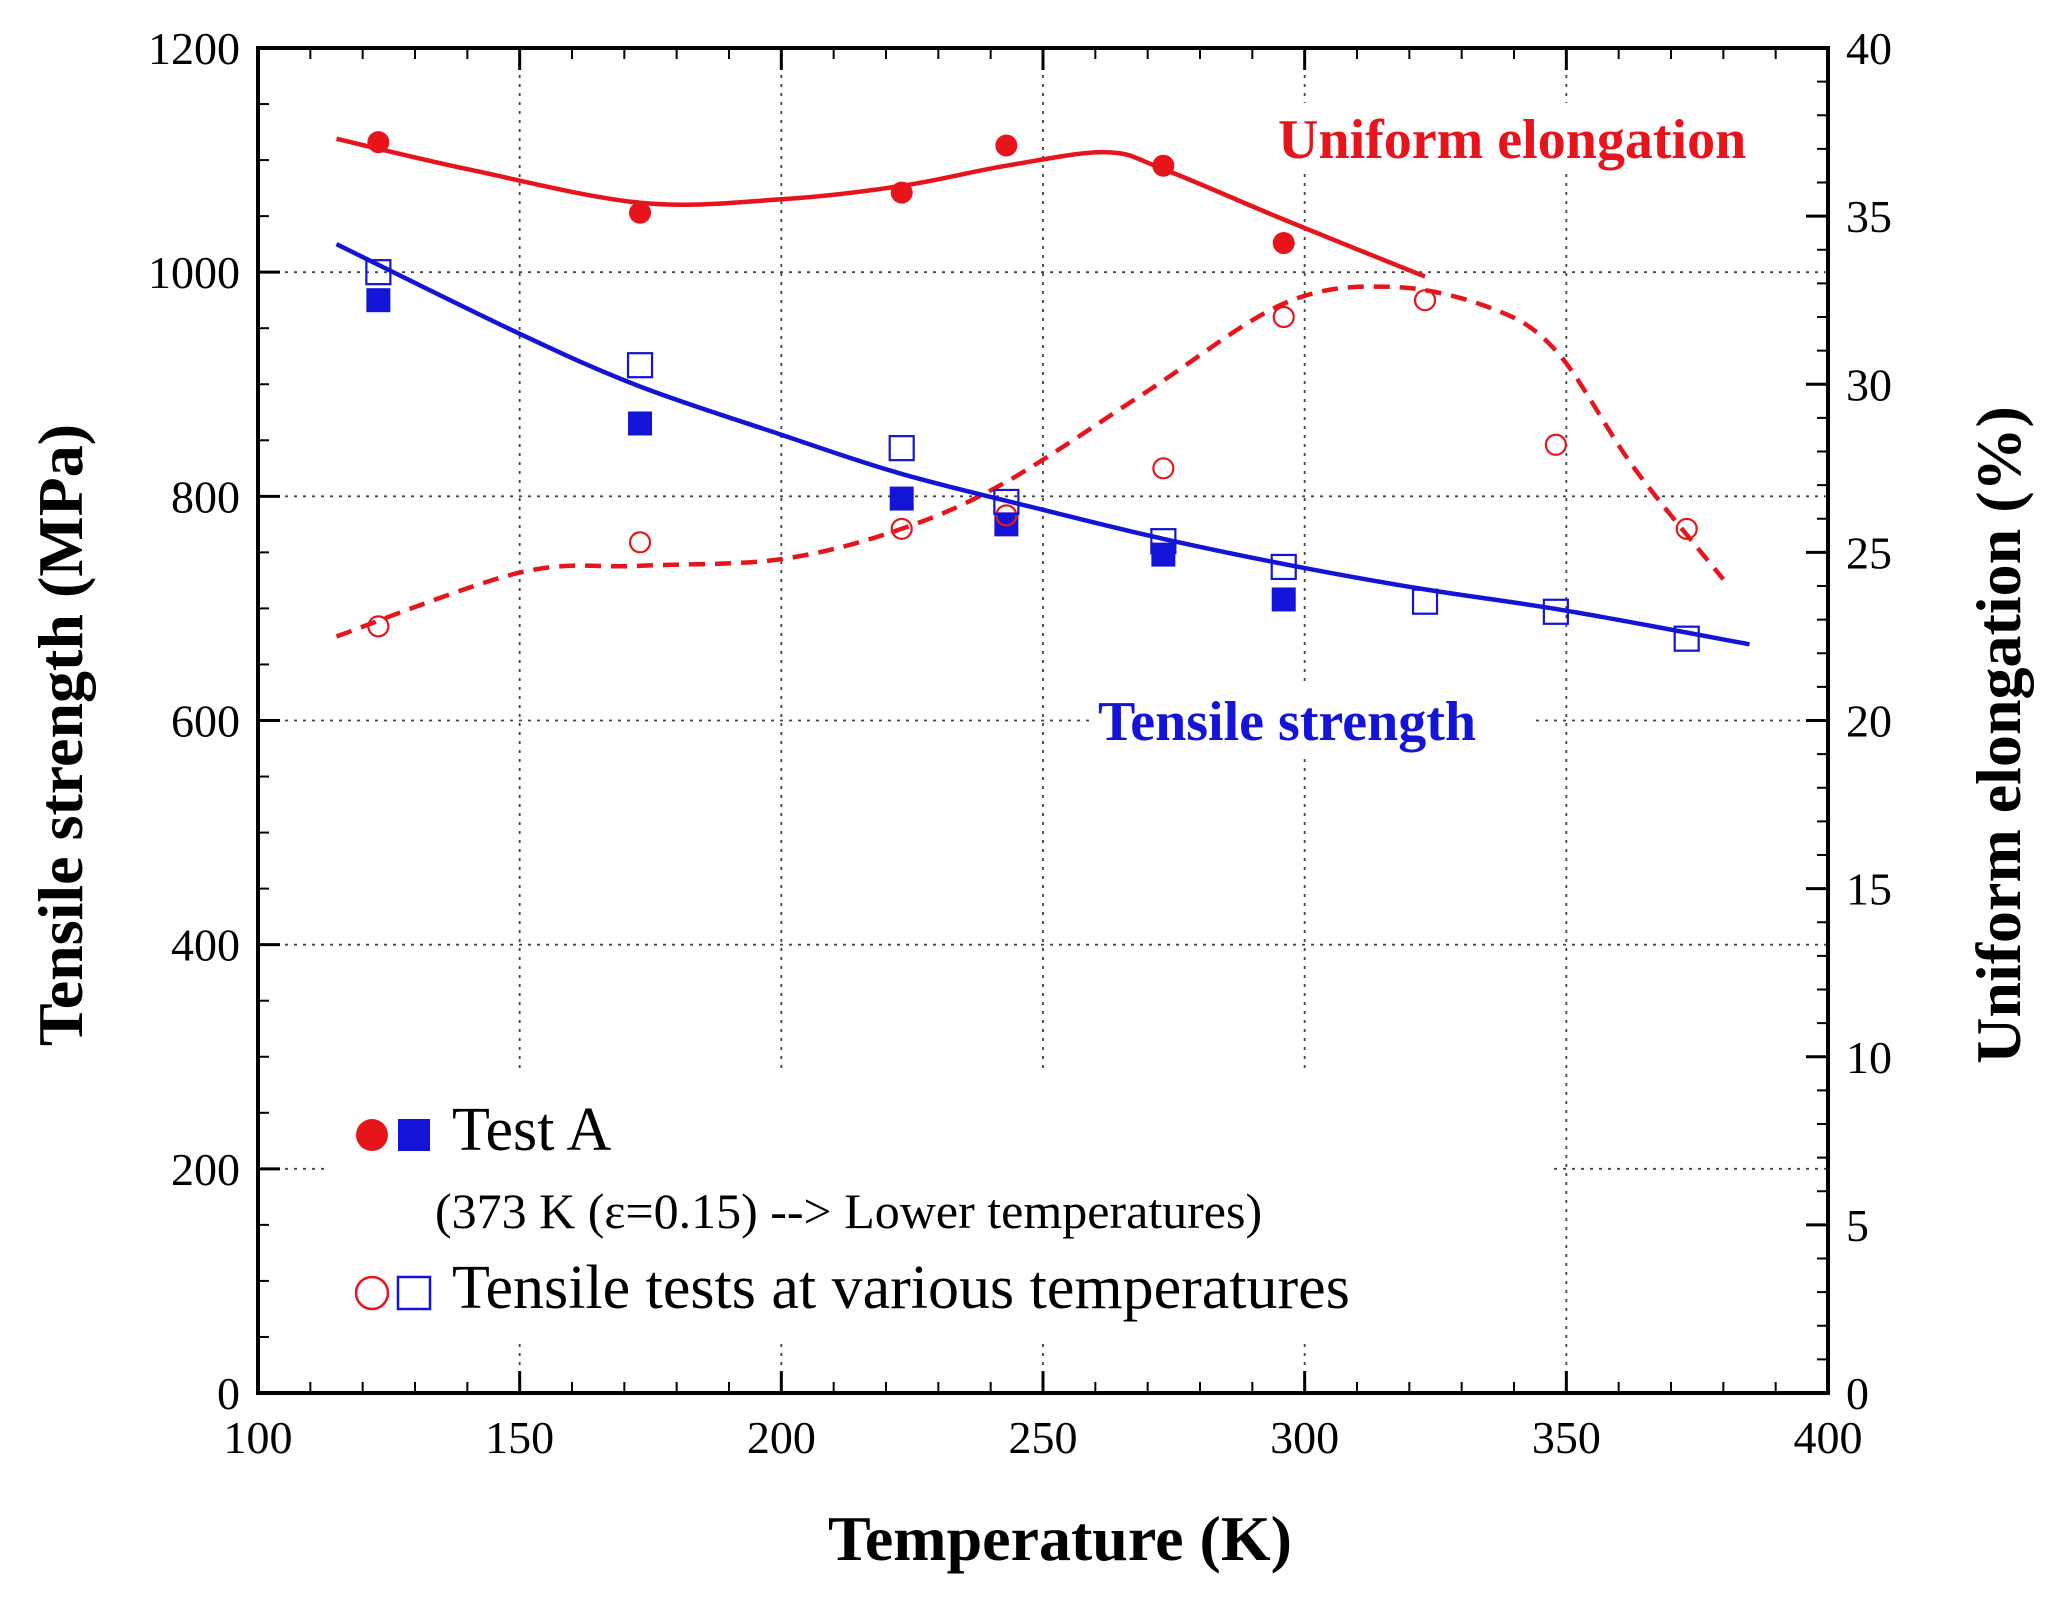 This screenshot has height=1598, width=2050. I want to click on legend-filled-square-icon, so click(414, 1135).